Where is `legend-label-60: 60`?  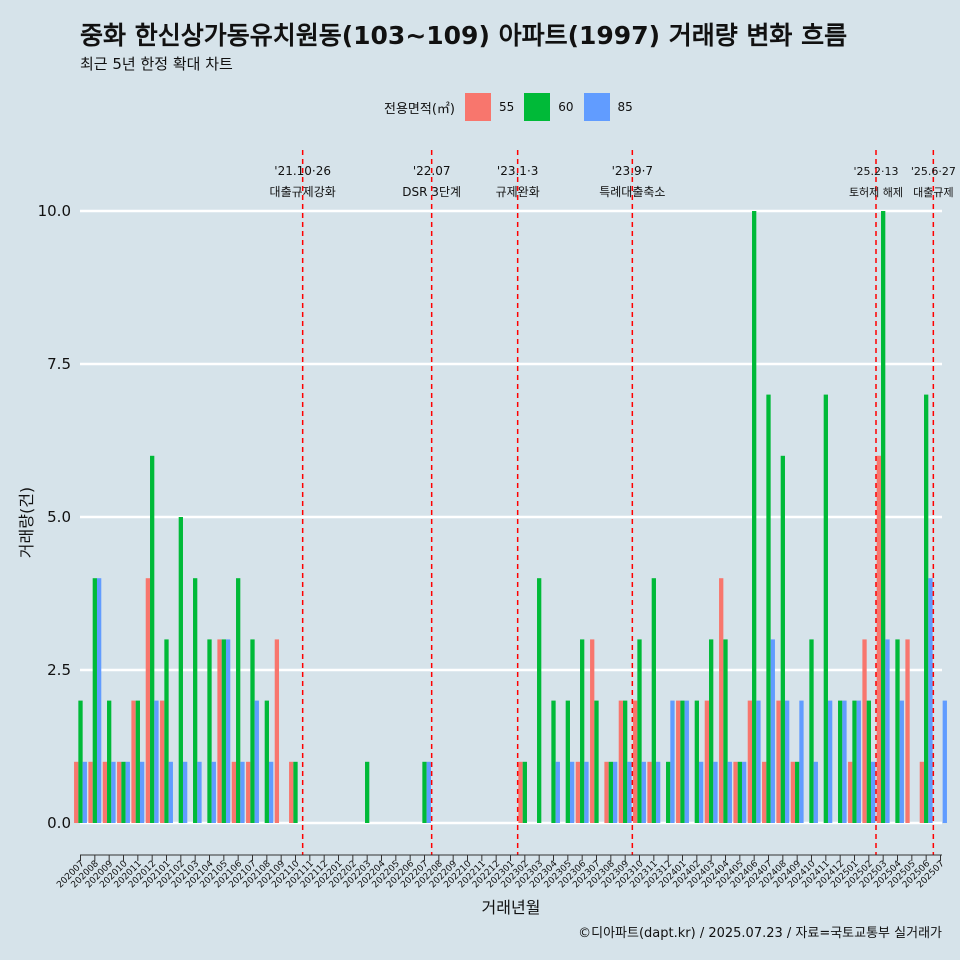
legend-label-60: 60 is located at coordinates (566, 107).